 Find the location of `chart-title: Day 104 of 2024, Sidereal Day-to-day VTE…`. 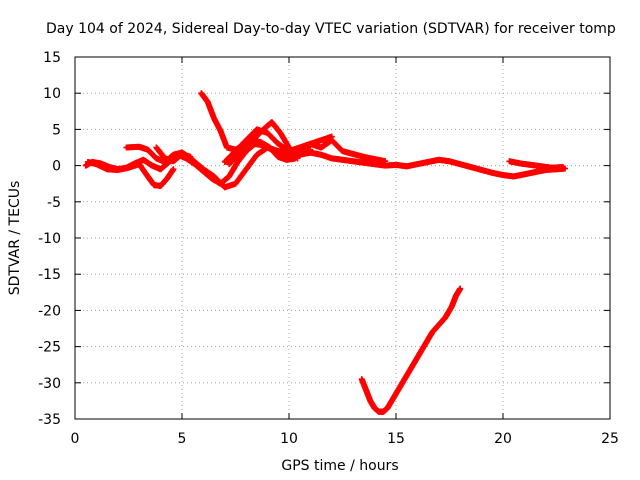

chart-title: Day 104 of 2024, Sidereal Day-to-day VTE… is located at coordinates (331, 29).